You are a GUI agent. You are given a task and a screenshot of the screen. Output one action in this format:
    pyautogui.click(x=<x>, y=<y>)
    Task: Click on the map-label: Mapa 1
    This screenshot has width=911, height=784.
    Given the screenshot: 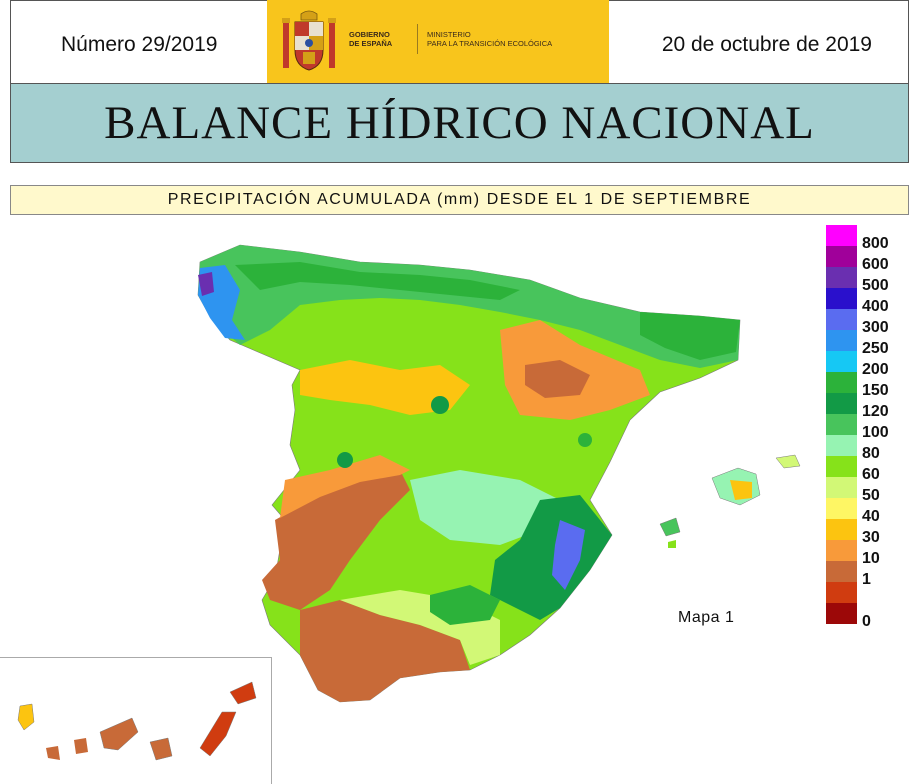 What is the action you would take?
    pyautogui.click(x=706, y=617)
    